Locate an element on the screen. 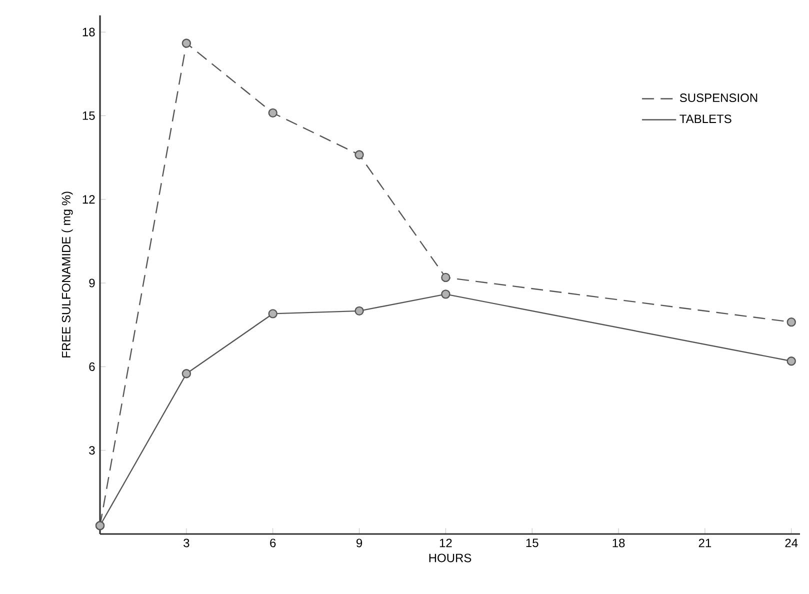 The width and height of the screenshot is (809, 594). x-tick-label: 3 is located at coordinates (187, 543).